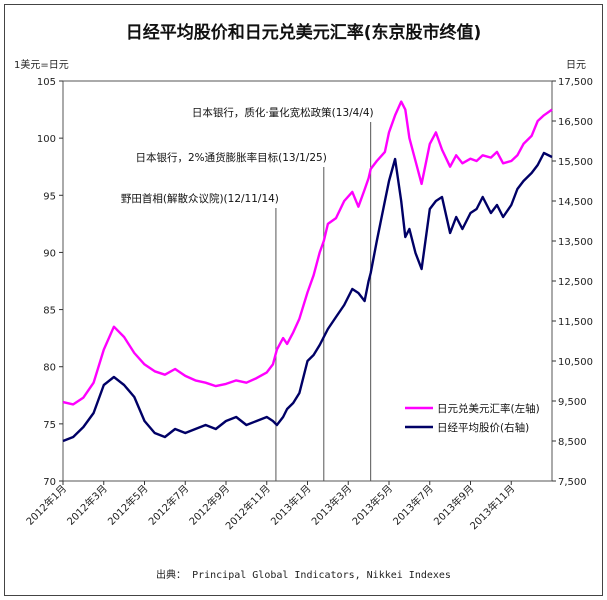 The width and height of the screenshot is (607, 600). I want to click on annotation-label: 野田首相(解散众议院)(12/11/14), so click(200, 198).